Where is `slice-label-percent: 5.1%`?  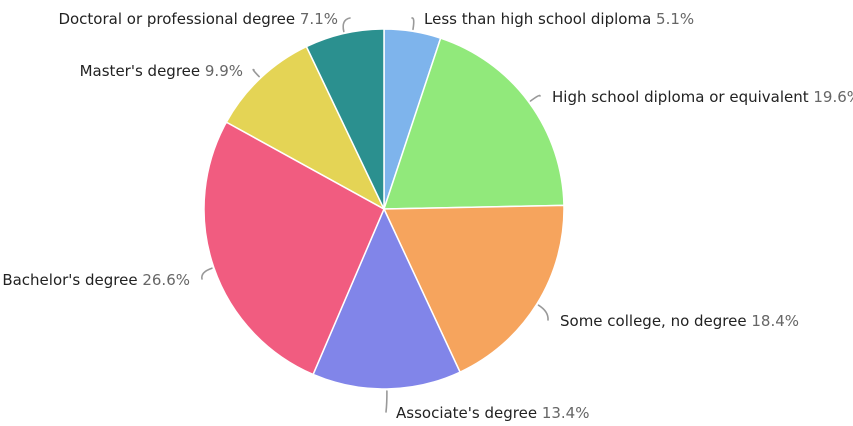
slice-label-percent: 5.1% is located at coordinates (675, 19).